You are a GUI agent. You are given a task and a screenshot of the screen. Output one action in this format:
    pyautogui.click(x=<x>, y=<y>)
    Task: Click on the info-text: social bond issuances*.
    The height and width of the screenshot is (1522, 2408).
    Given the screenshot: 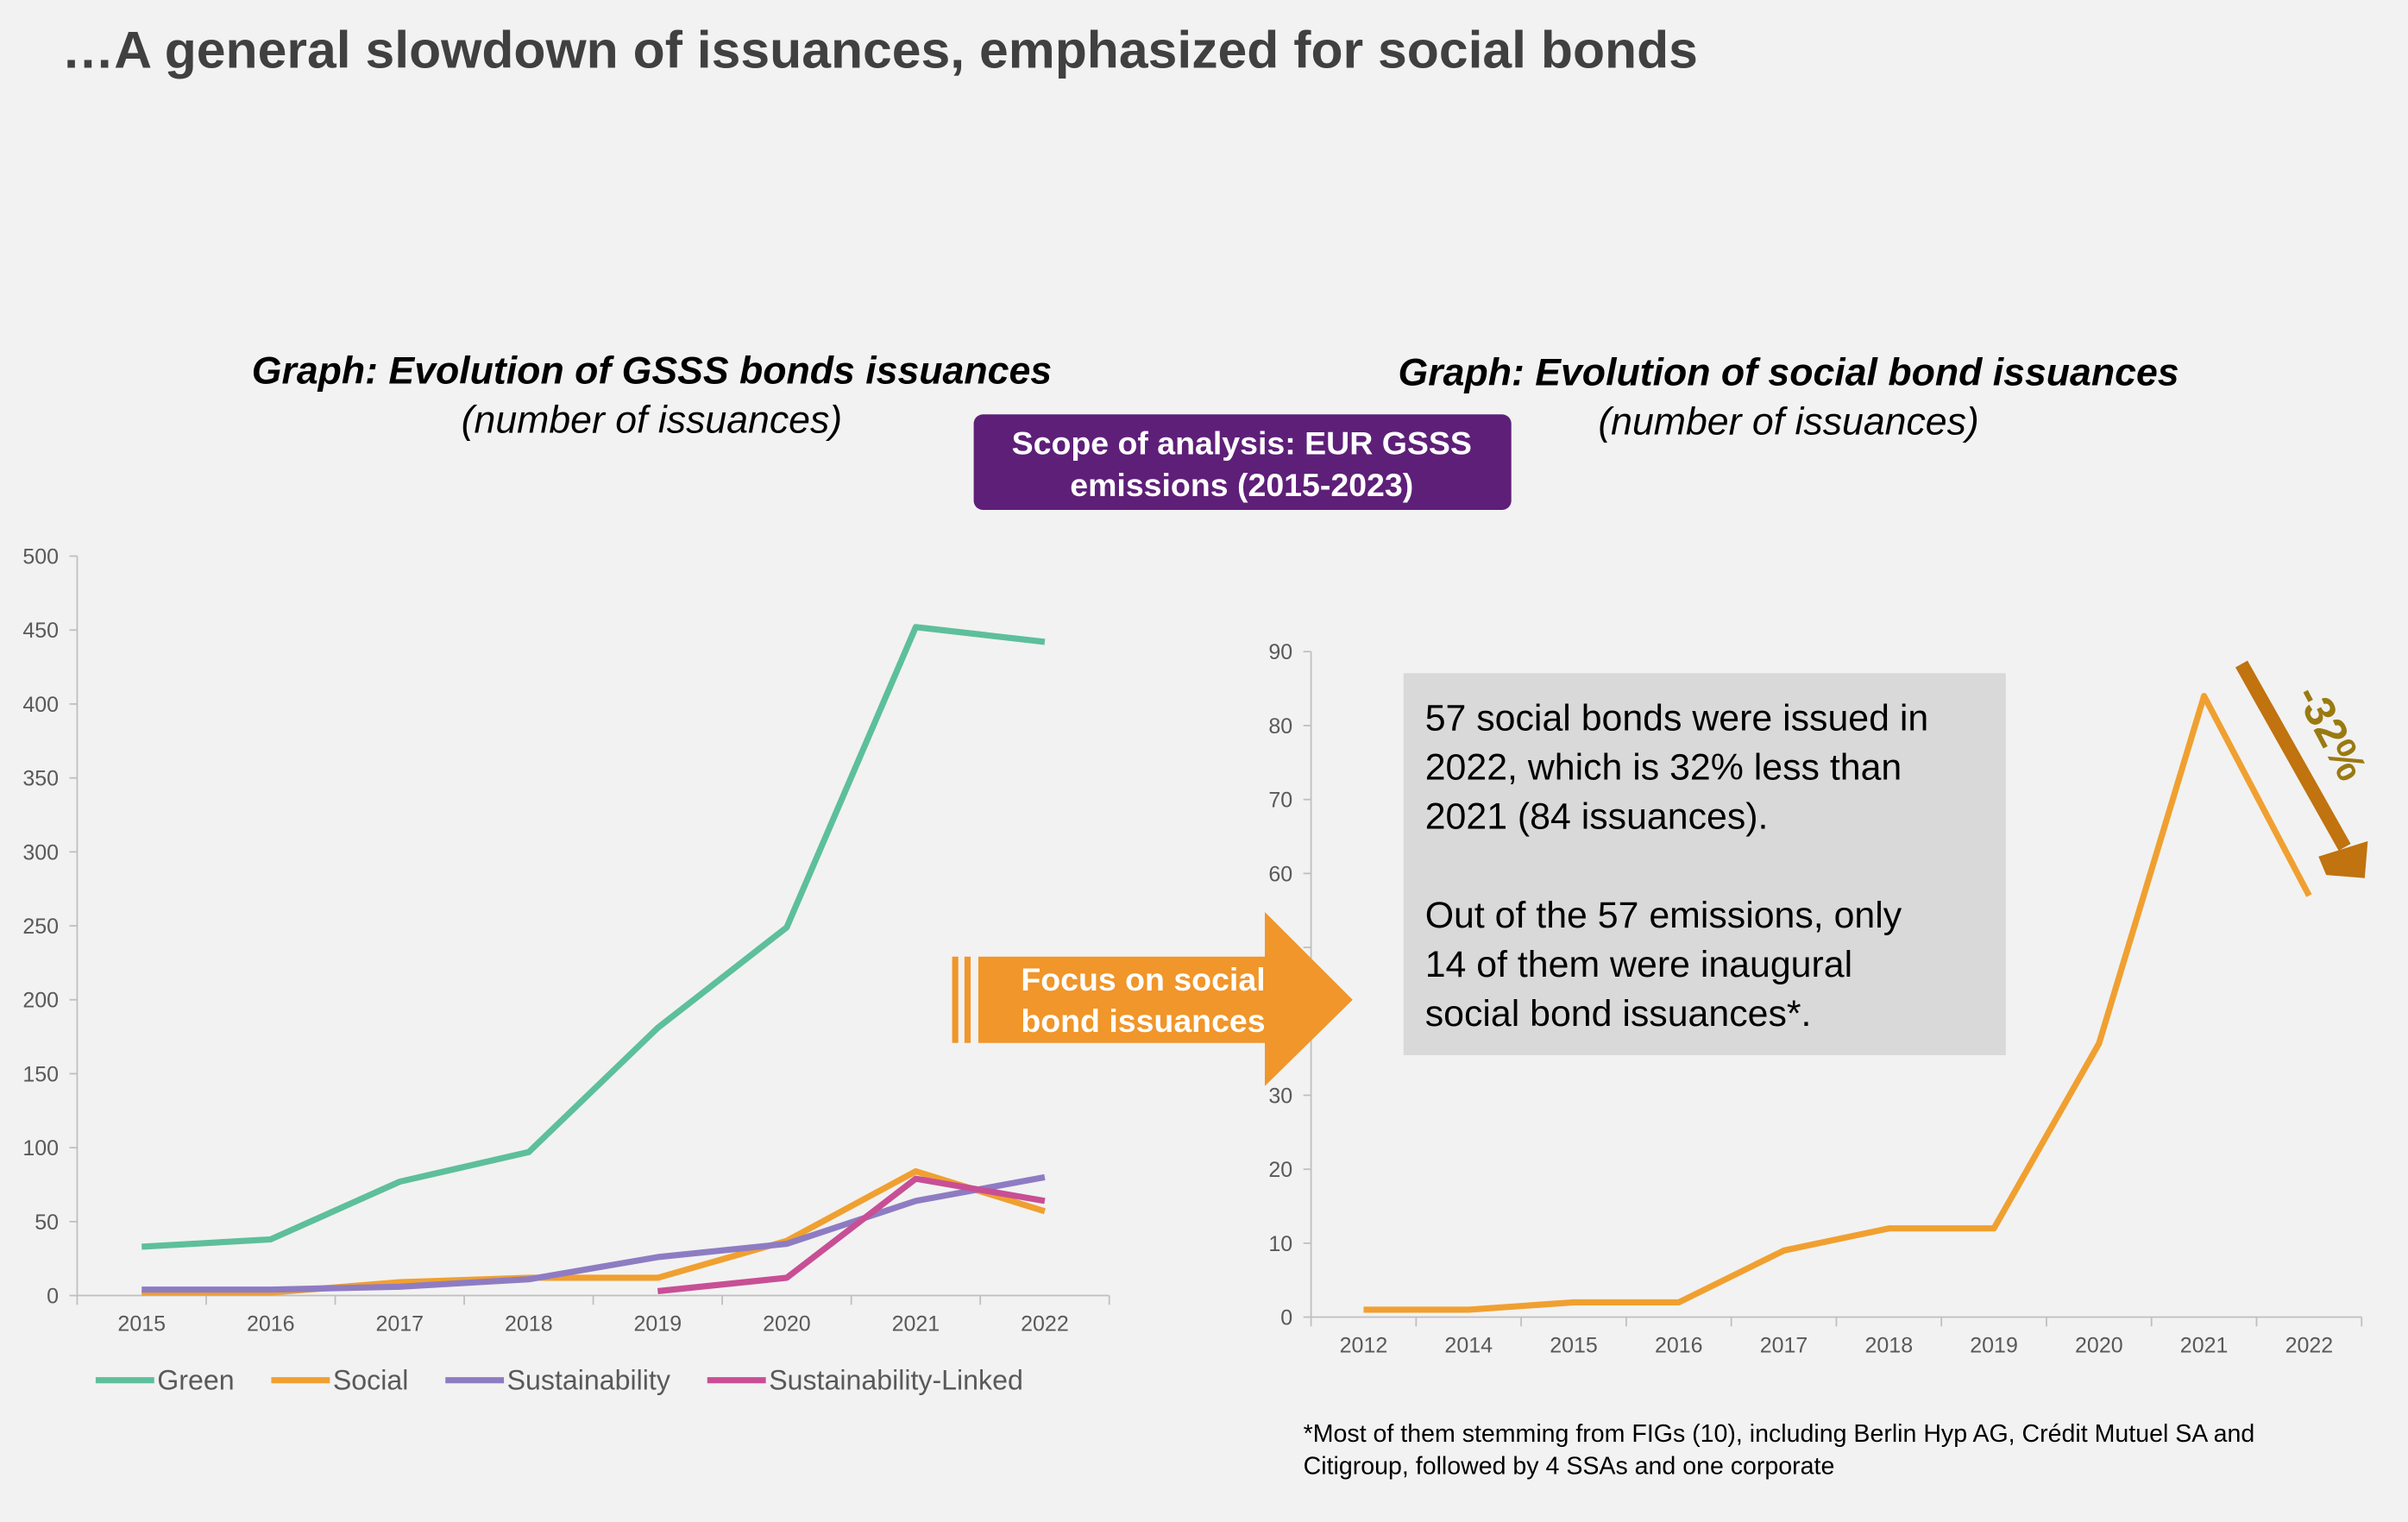 What is the action you would take?
    pyautogui.click(x=1618, y=1014)
    